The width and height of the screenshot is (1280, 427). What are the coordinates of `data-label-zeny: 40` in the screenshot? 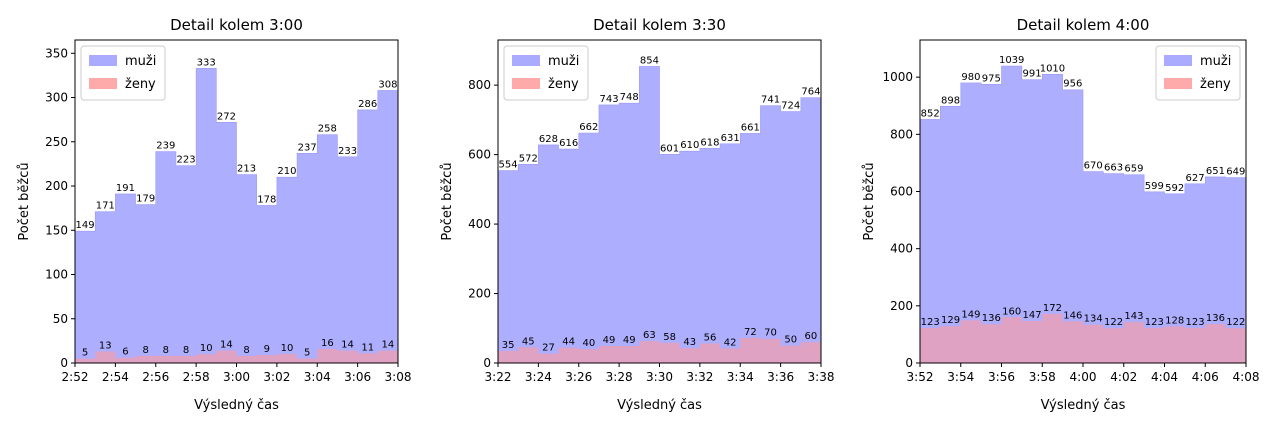 It's located at (588, 343).